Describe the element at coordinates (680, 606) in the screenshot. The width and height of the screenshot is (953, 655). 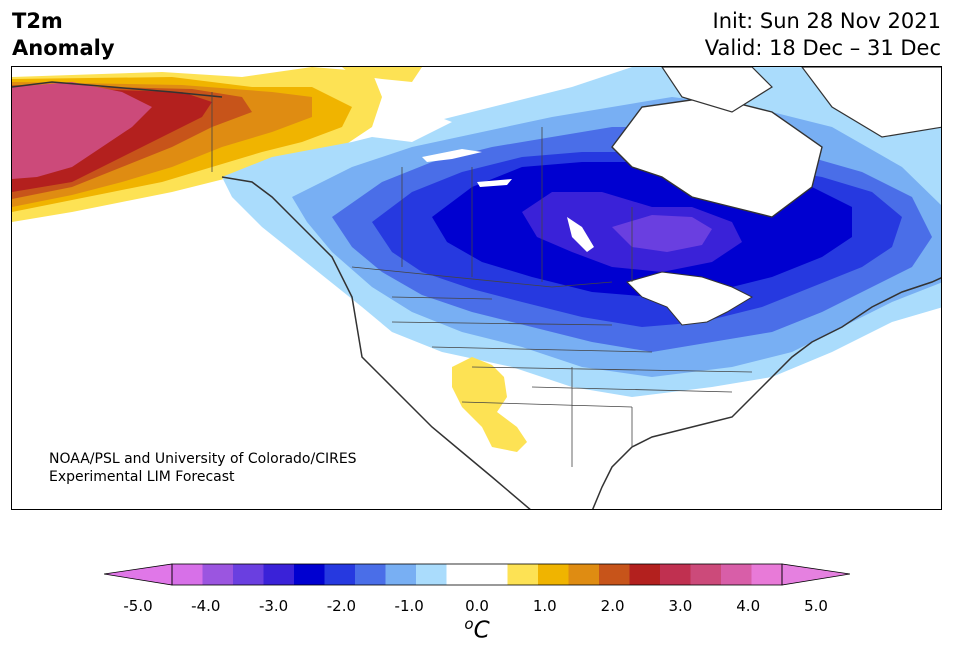
I see `colorbar-tick-label: 3.0` at that location.